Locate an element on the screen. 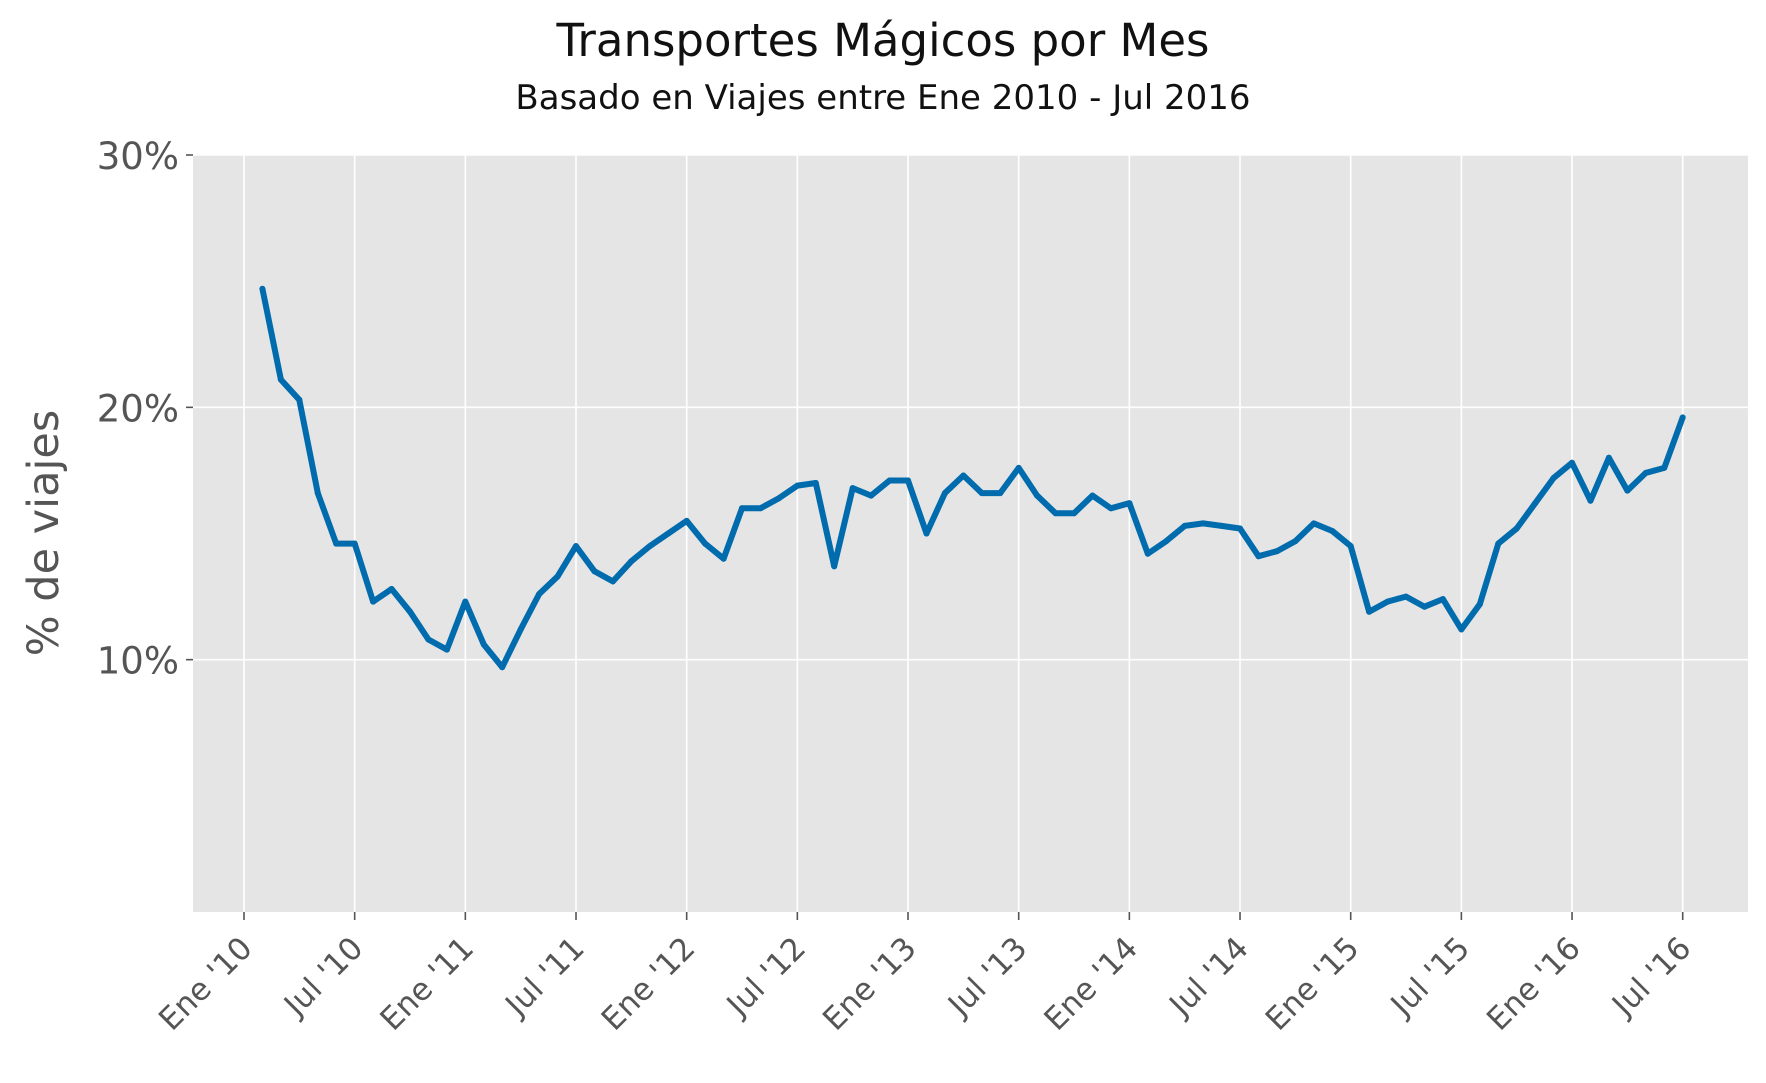  y-tick-label: 10% is located at coordinates (138, 661).